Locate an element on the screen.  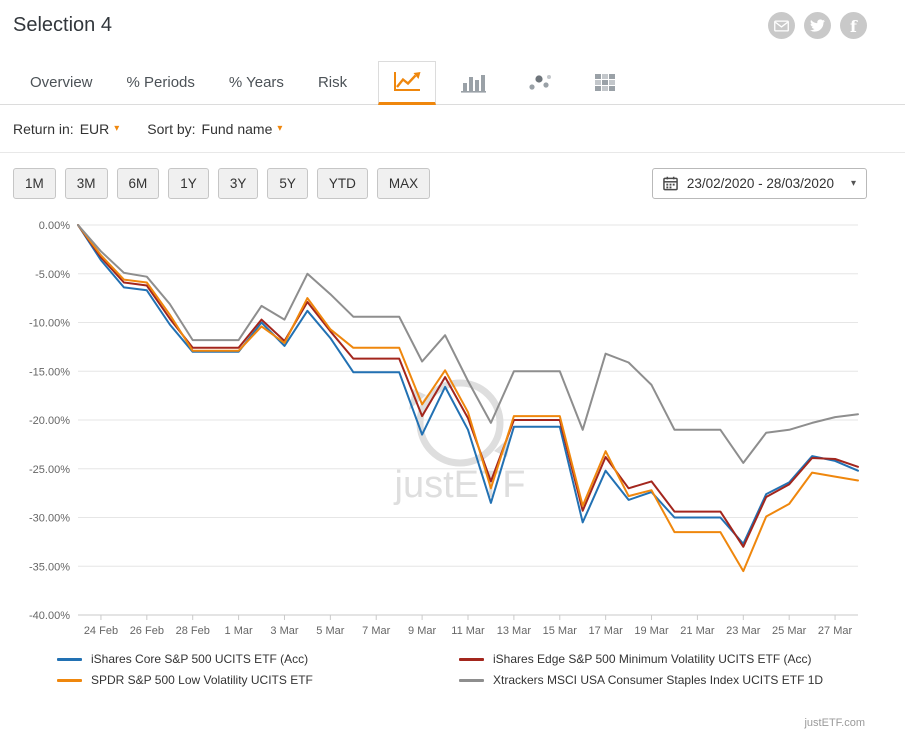
y-axis-tick-label: -25.00% is located at coordinates (49, 470).